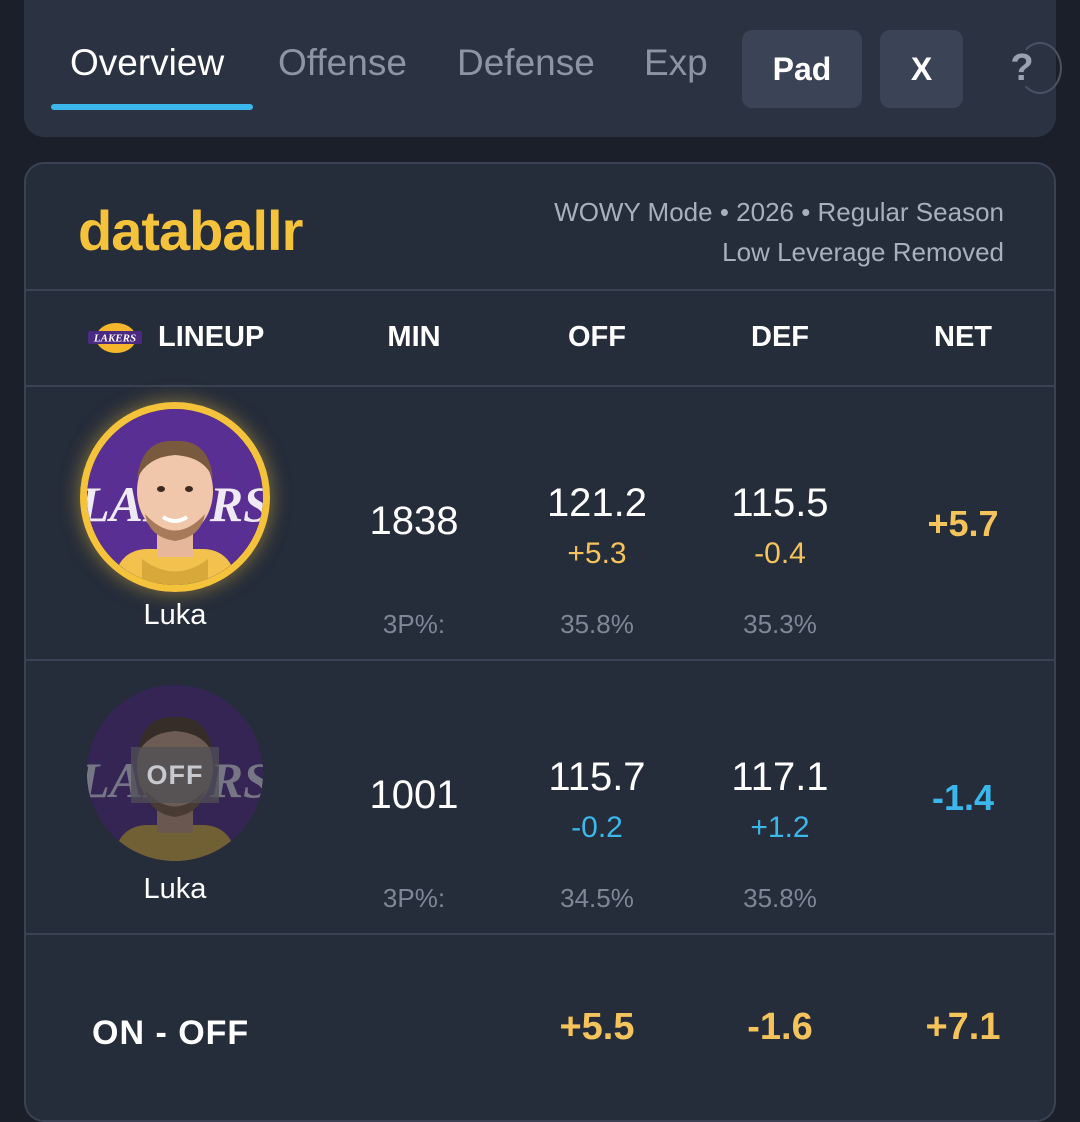  Describe the element at coordinates (597, 827) in the screenshot. I see `off-delta: -0.2` at that location.